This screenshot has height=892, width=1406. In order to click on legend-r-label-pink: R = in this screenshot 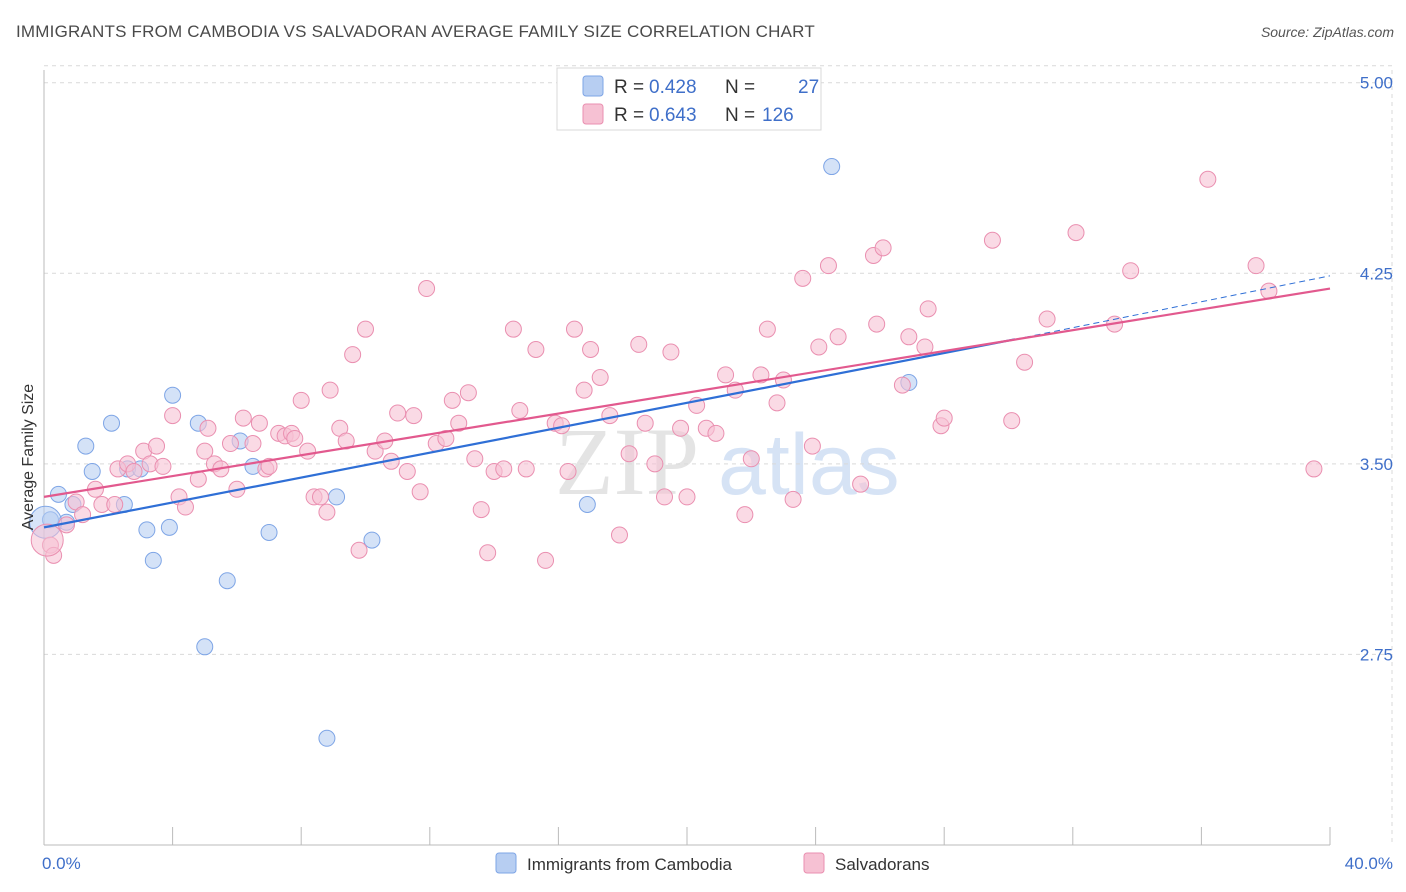, I will do `click(629, 115)`.